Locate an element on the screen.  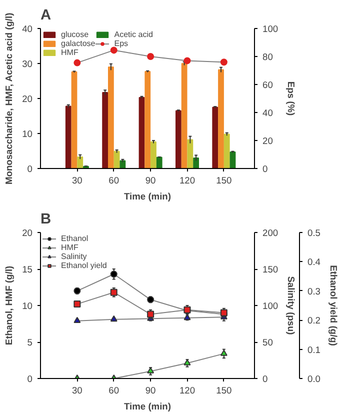
legend-label: Ethanol is located at coordinates (74, 238).